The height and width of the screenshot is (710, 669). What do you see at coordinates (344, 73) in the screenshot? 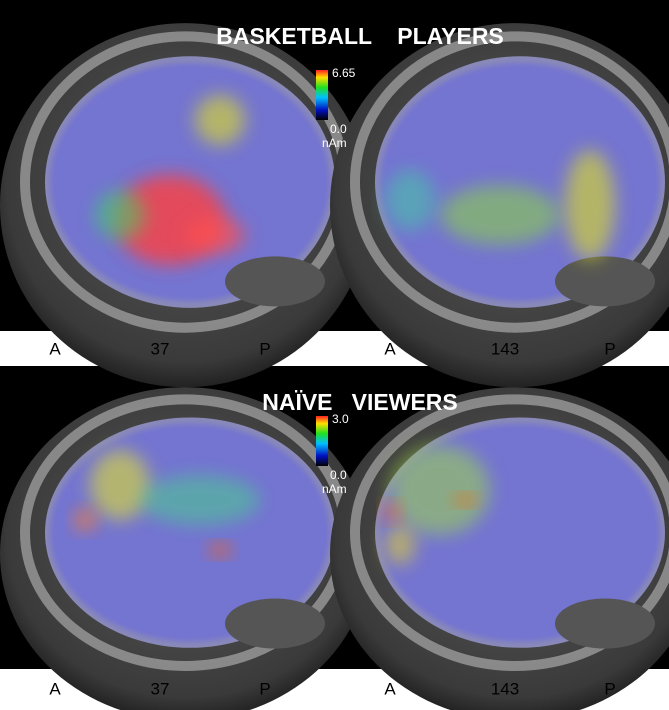
I see `colorbar-max: 6.65` at bounding box center [344, 73].